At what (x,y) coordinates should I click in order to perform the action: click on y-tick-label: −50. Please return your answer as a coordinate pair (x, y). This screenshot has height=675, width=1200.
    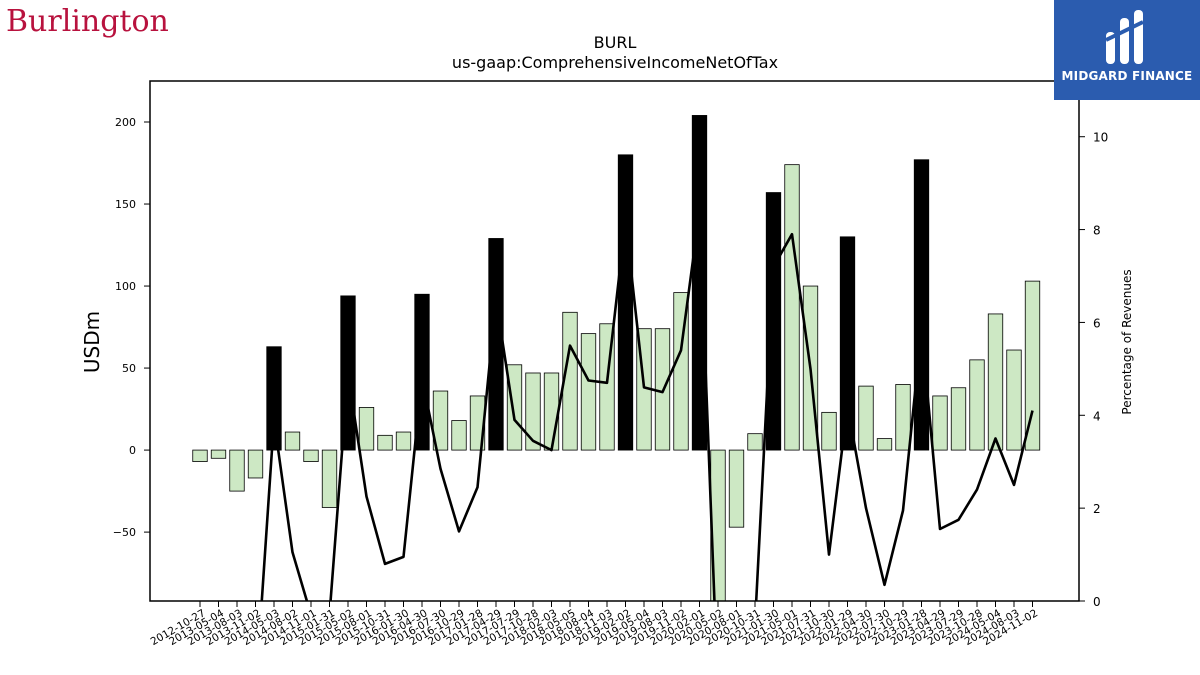
    Looking at the image, I should click on (124, 532).